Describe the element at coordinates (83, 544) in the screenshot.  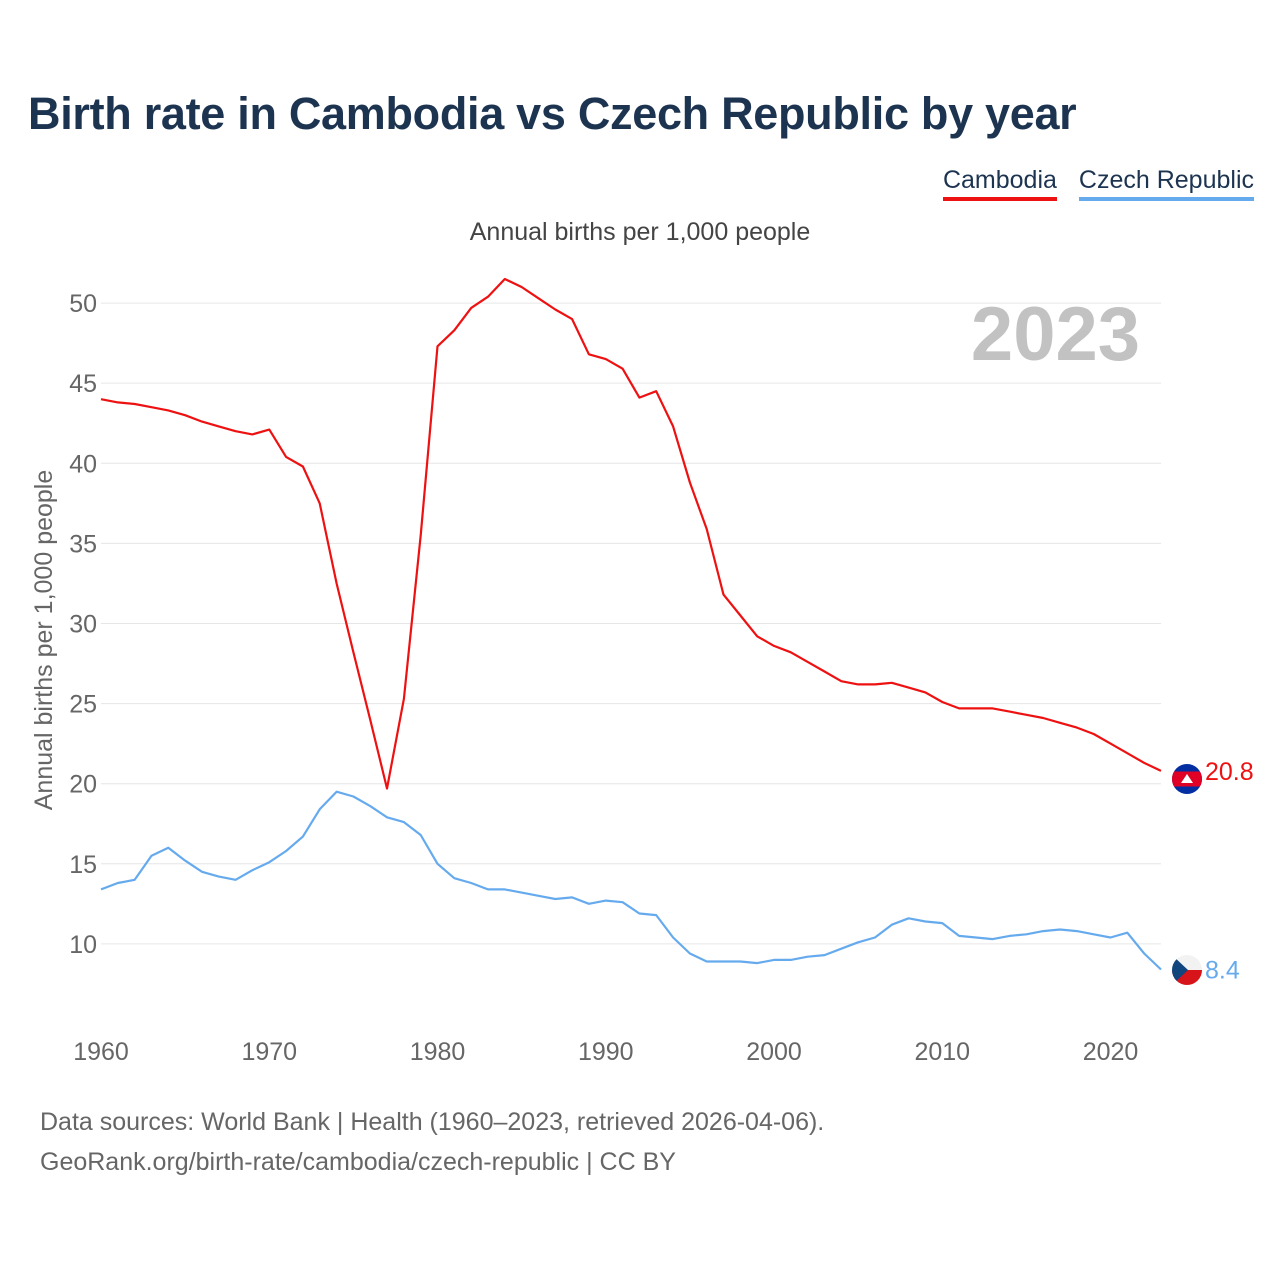
I see `y-tick-label: 35` at that location.